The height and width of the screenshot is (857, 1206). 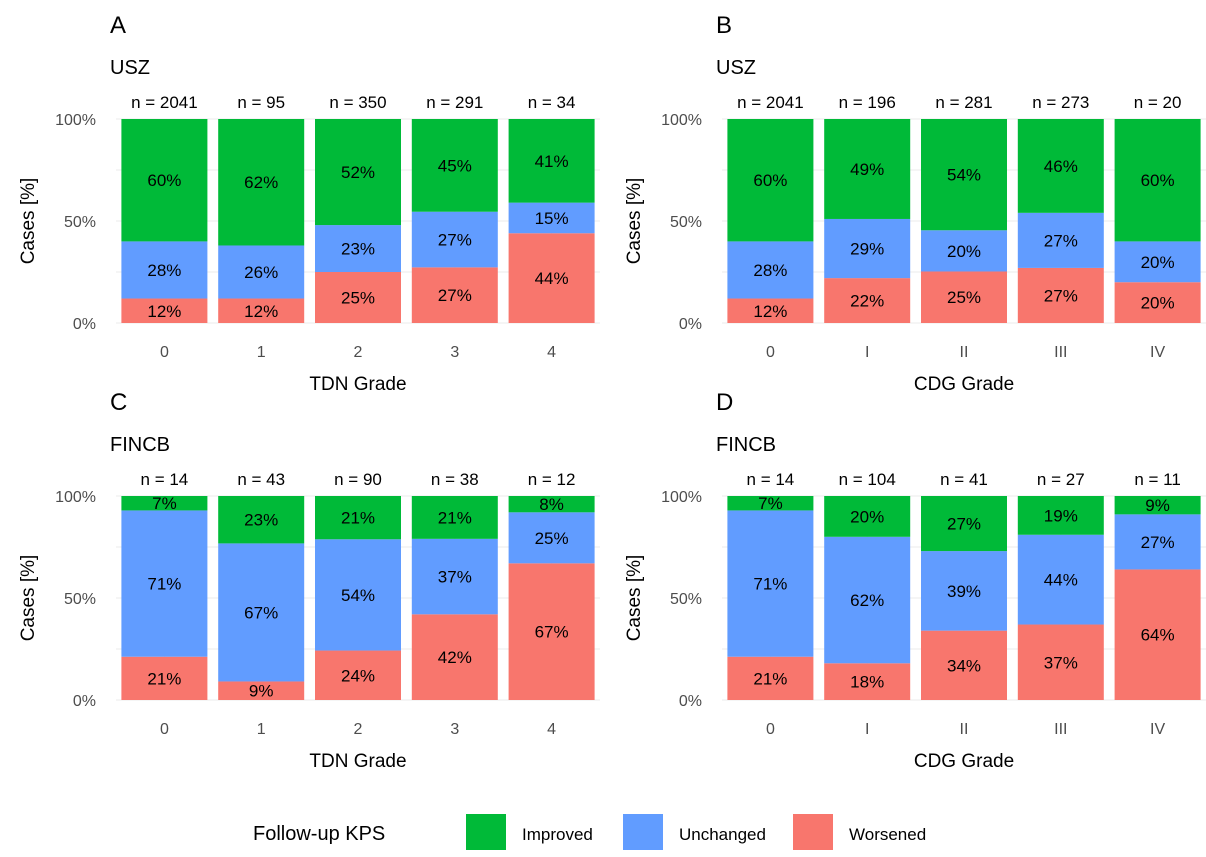 What do you see at coordinates (455, 479) in the screenshot?
I see `n-label: n = 38` at bounding box center [455, 479].